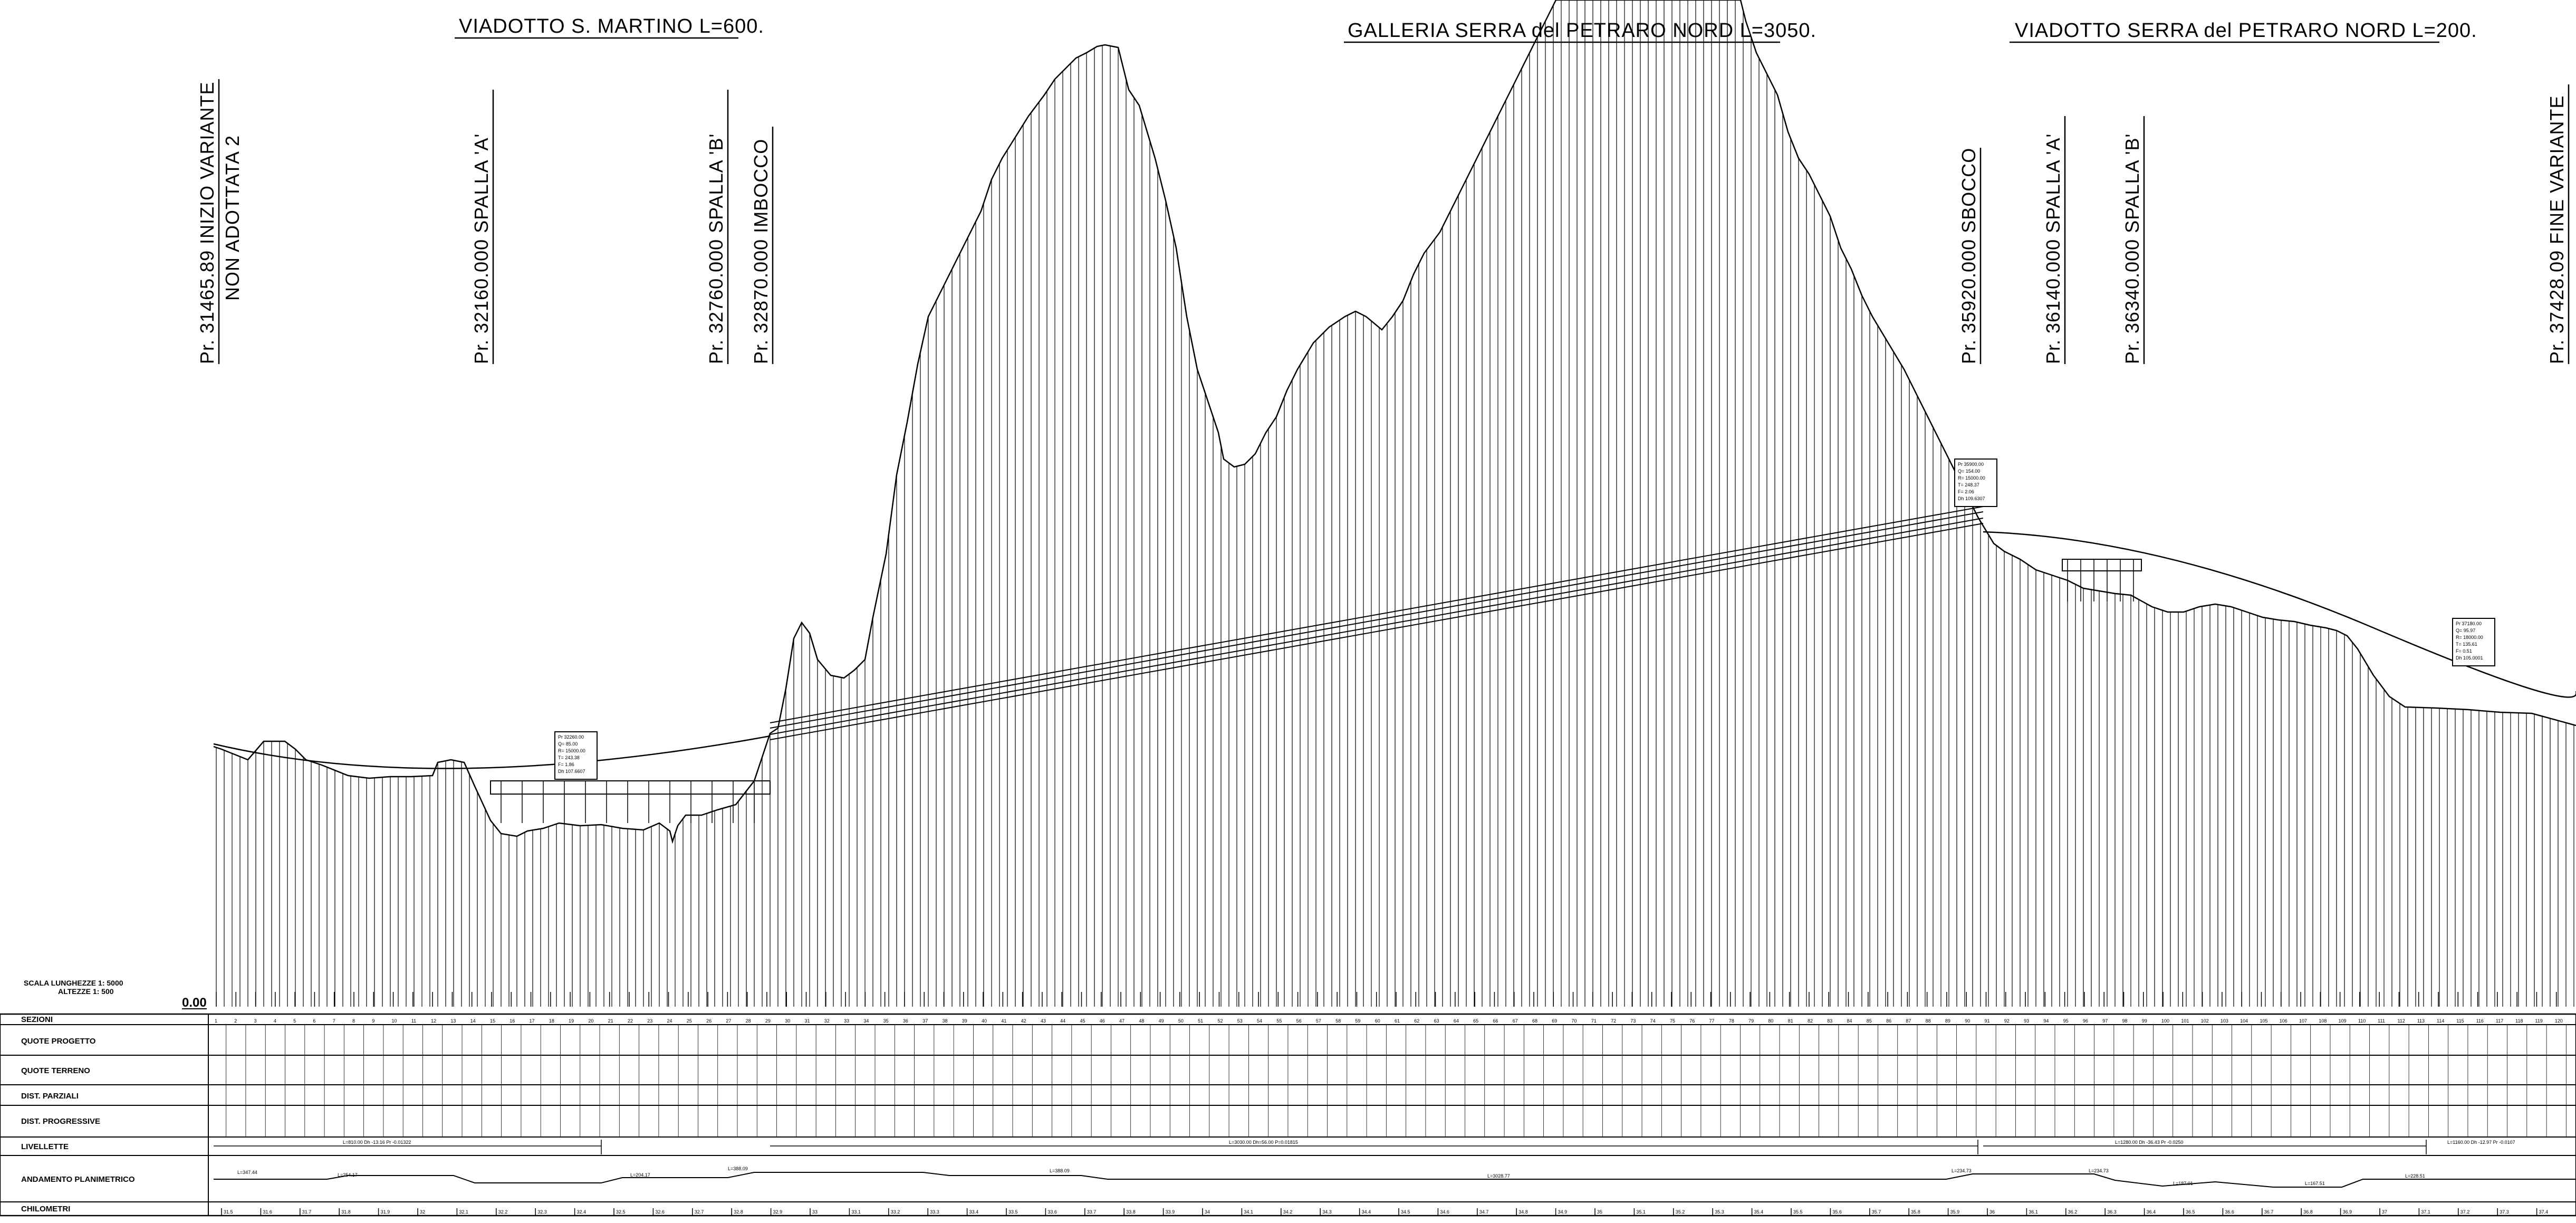  What do you see at coordinates (216, 1021) in the screenshot?
I see `section-number: 1` at bounding box center [216, 1021].